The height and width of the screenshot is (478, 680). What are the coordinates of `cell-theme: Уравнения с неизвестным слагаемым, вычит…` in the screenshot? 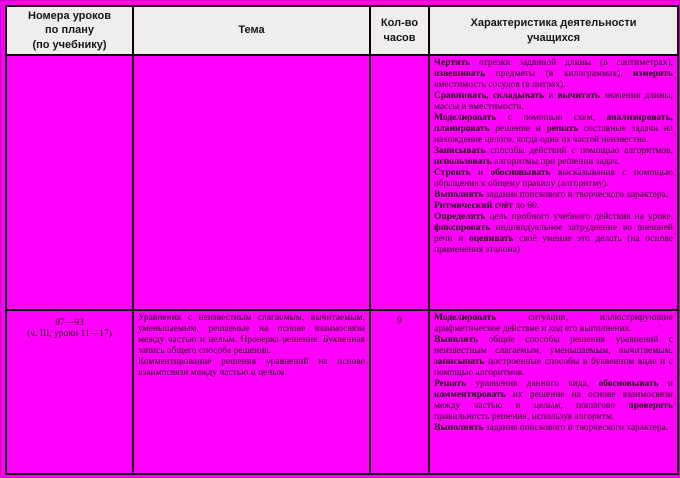 It's located at (251, 392).